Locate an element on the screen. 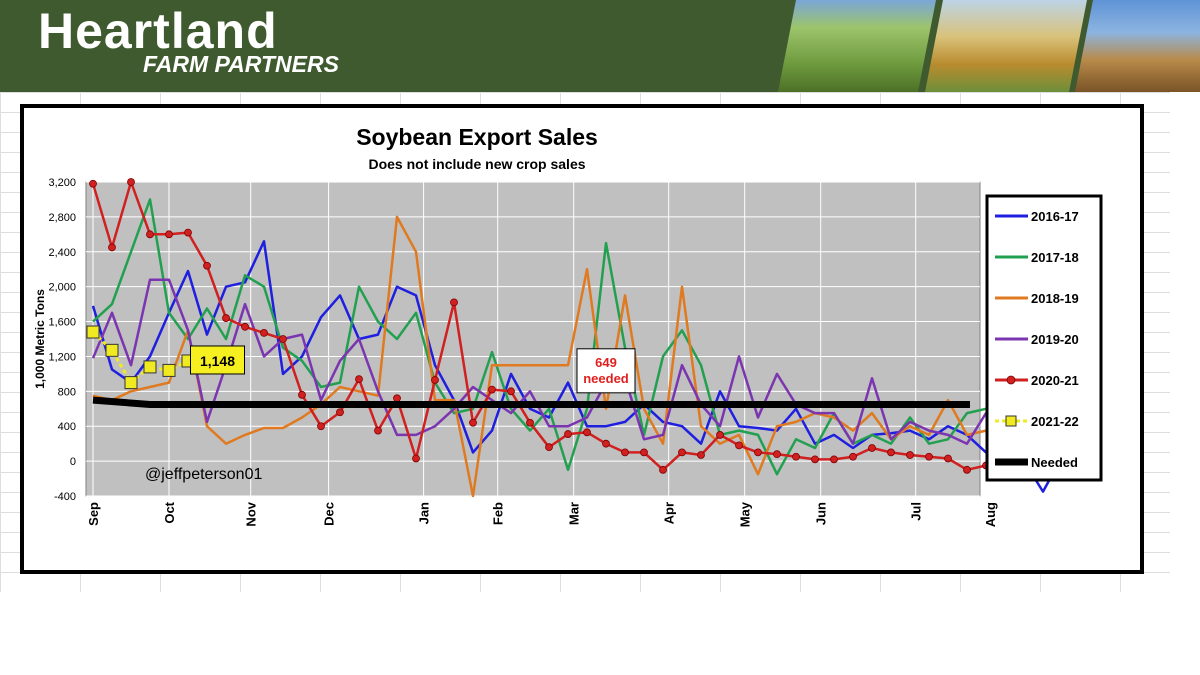 The width and height of the screenshot is (1200, 675). month-tick-label: Jan is located at coordinates (424, 513).